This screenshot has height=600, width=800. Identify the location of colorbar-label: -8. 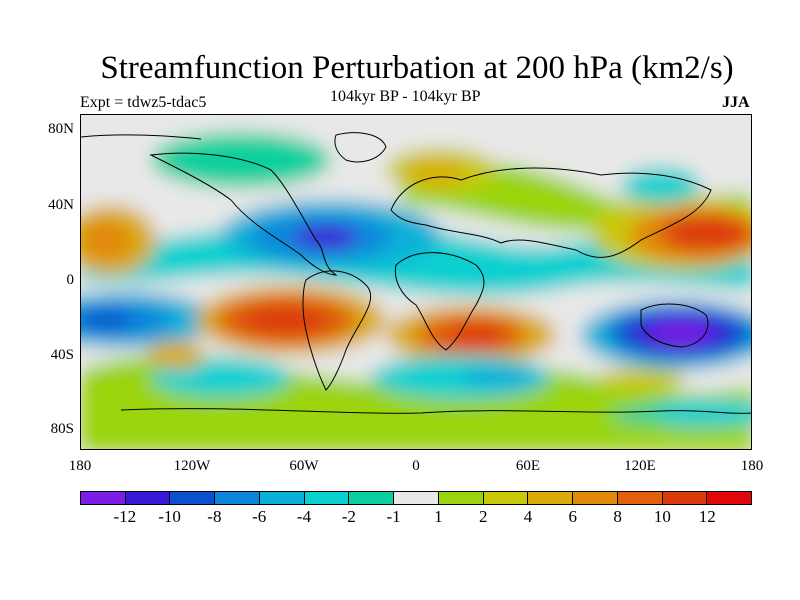
(214, 516).